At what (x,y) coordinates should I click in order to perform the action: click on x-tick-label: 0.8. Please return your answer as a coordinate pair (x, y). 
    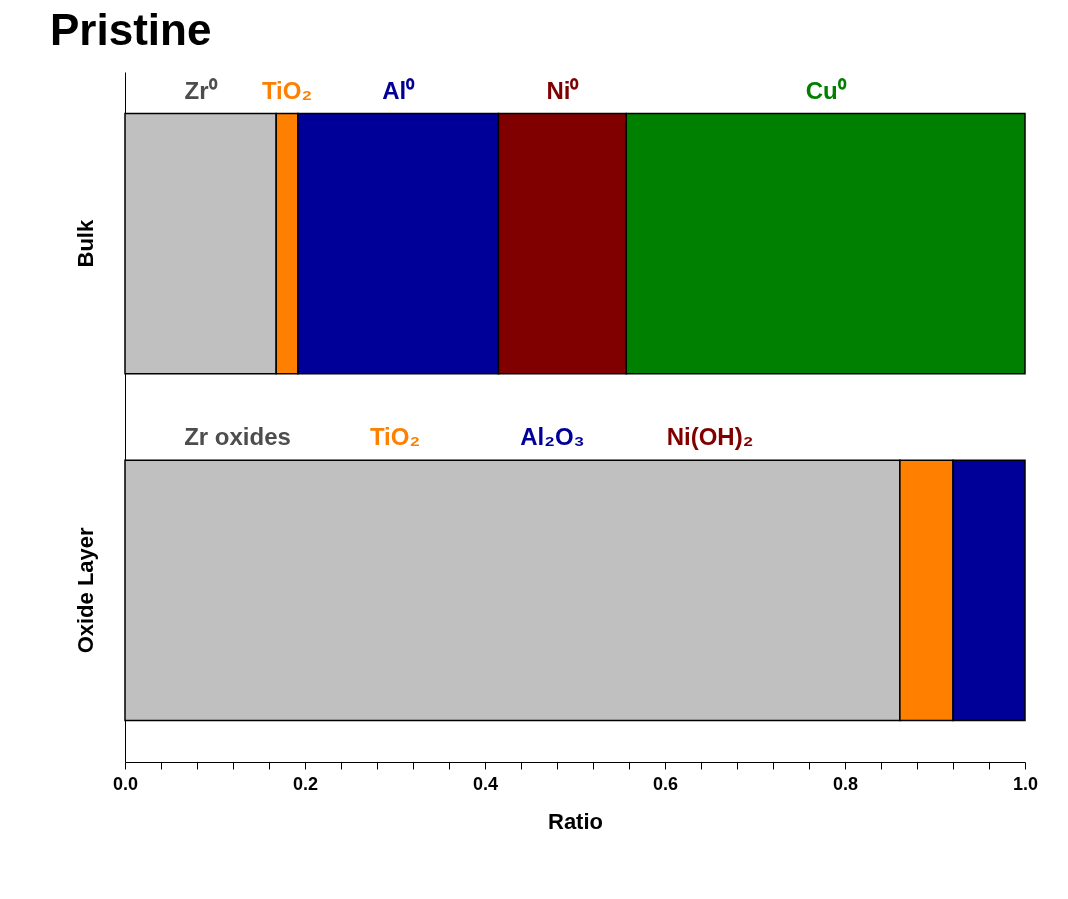
    Looking at the image, I should click on (845, 783).